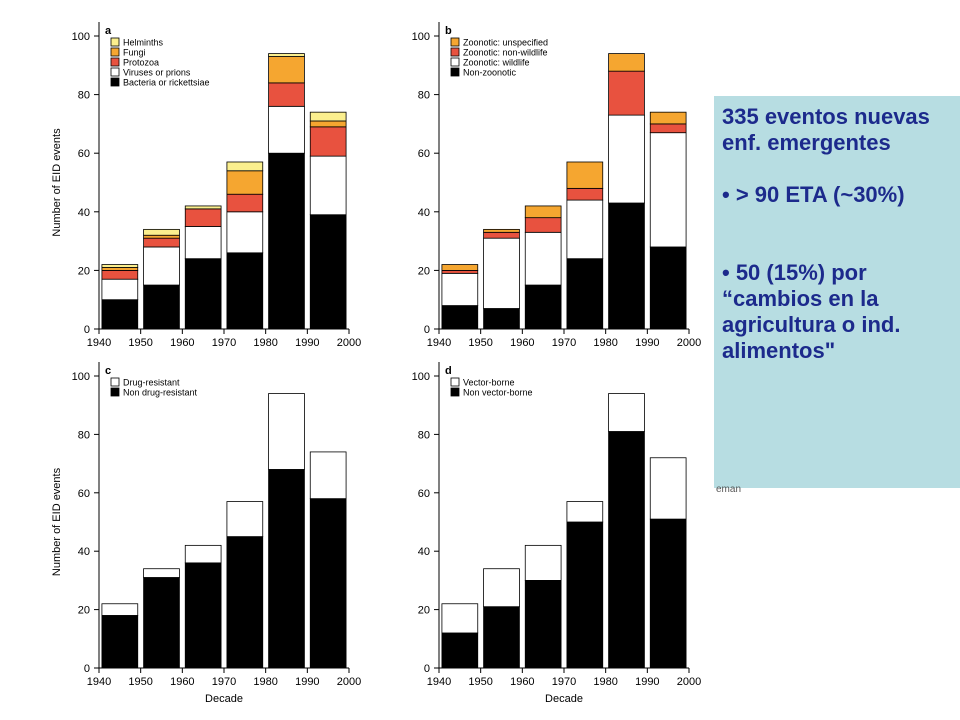  Describe the element at coordinates (108, 31) in the screenshot. I see `panel-label: a` at that location.